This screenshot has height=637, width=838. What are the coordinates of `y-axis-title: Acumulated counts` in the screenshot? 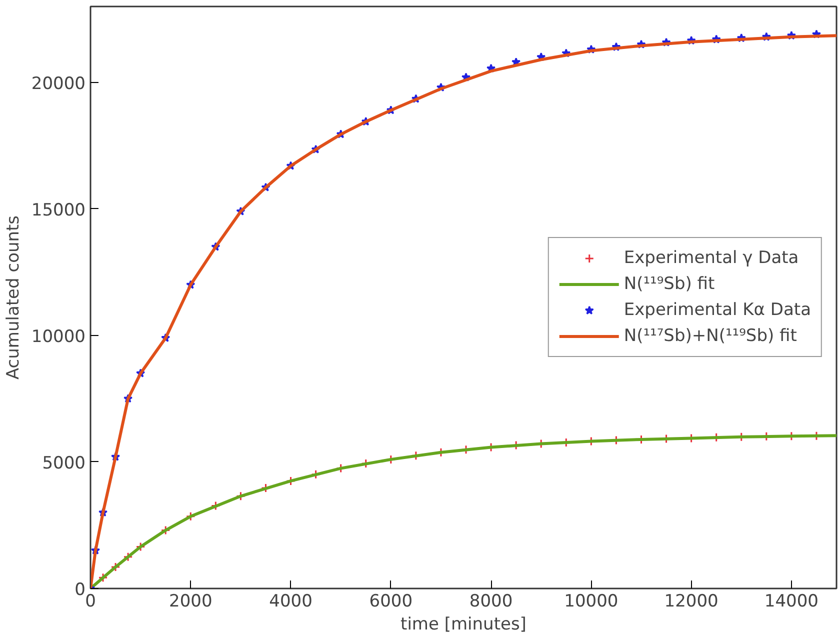 It's located at (13, 297).